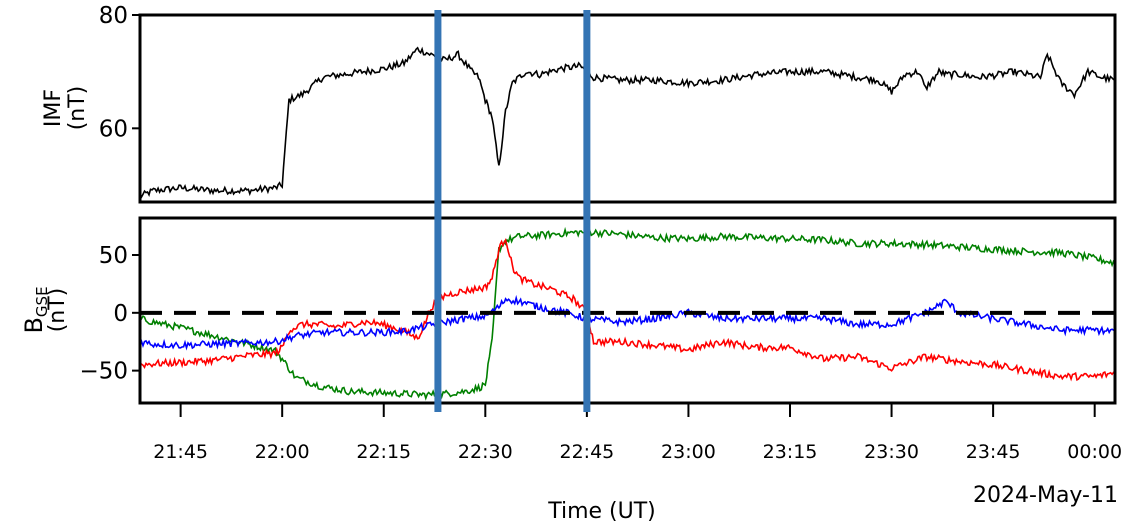 This screenshot has height=530, width=1130. I want to click on imf-ytick-label: 80, so click(113, 16).